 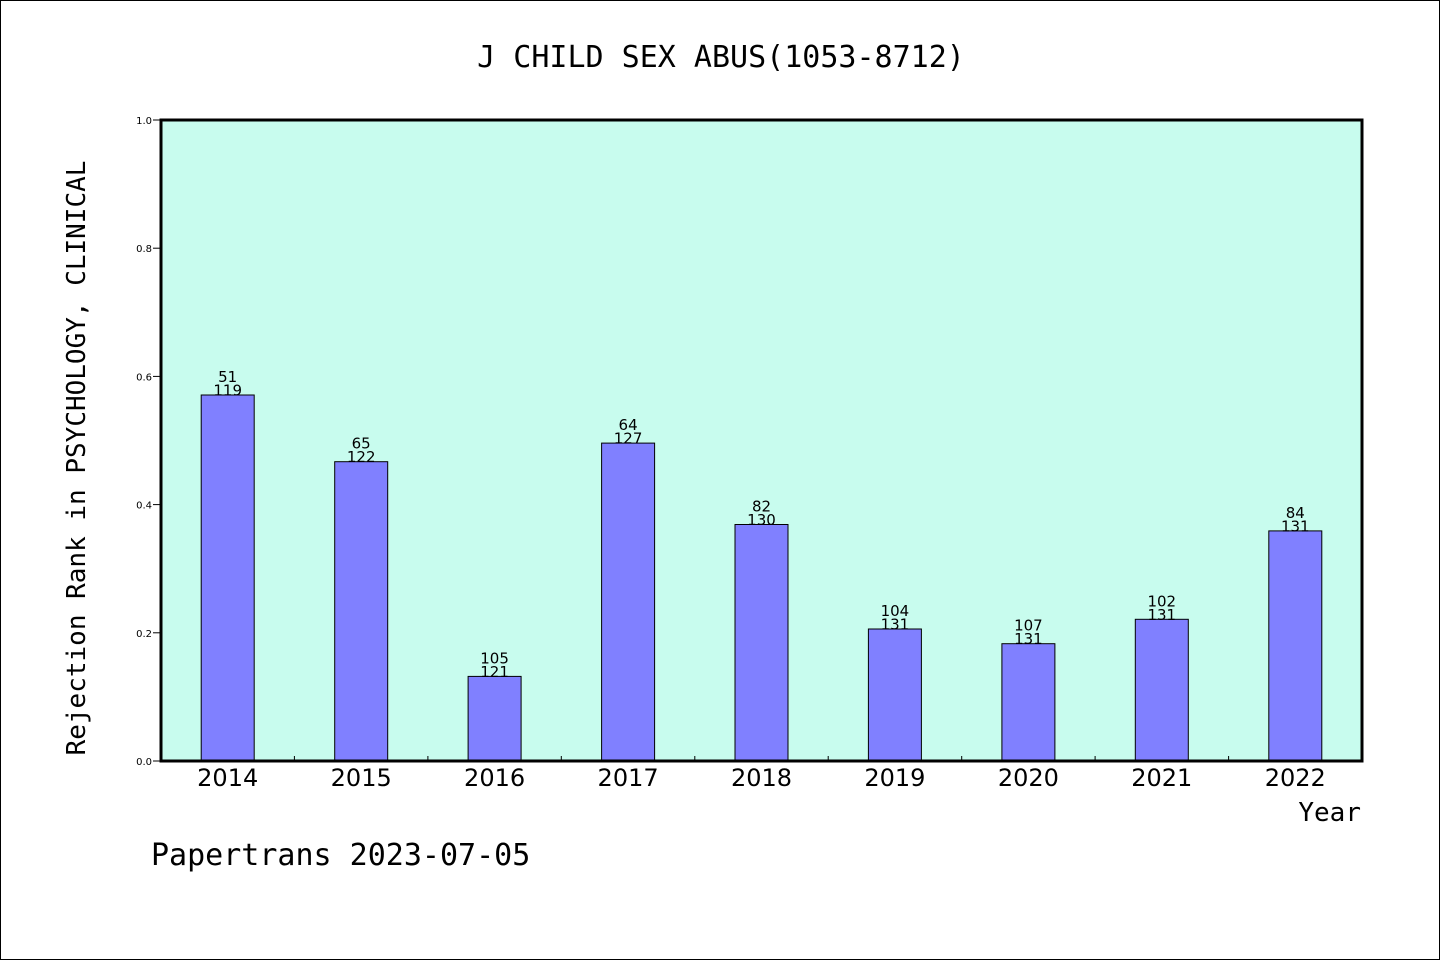 I want to click on bar-label-2016-total: 121, so click(x=494, y=672).